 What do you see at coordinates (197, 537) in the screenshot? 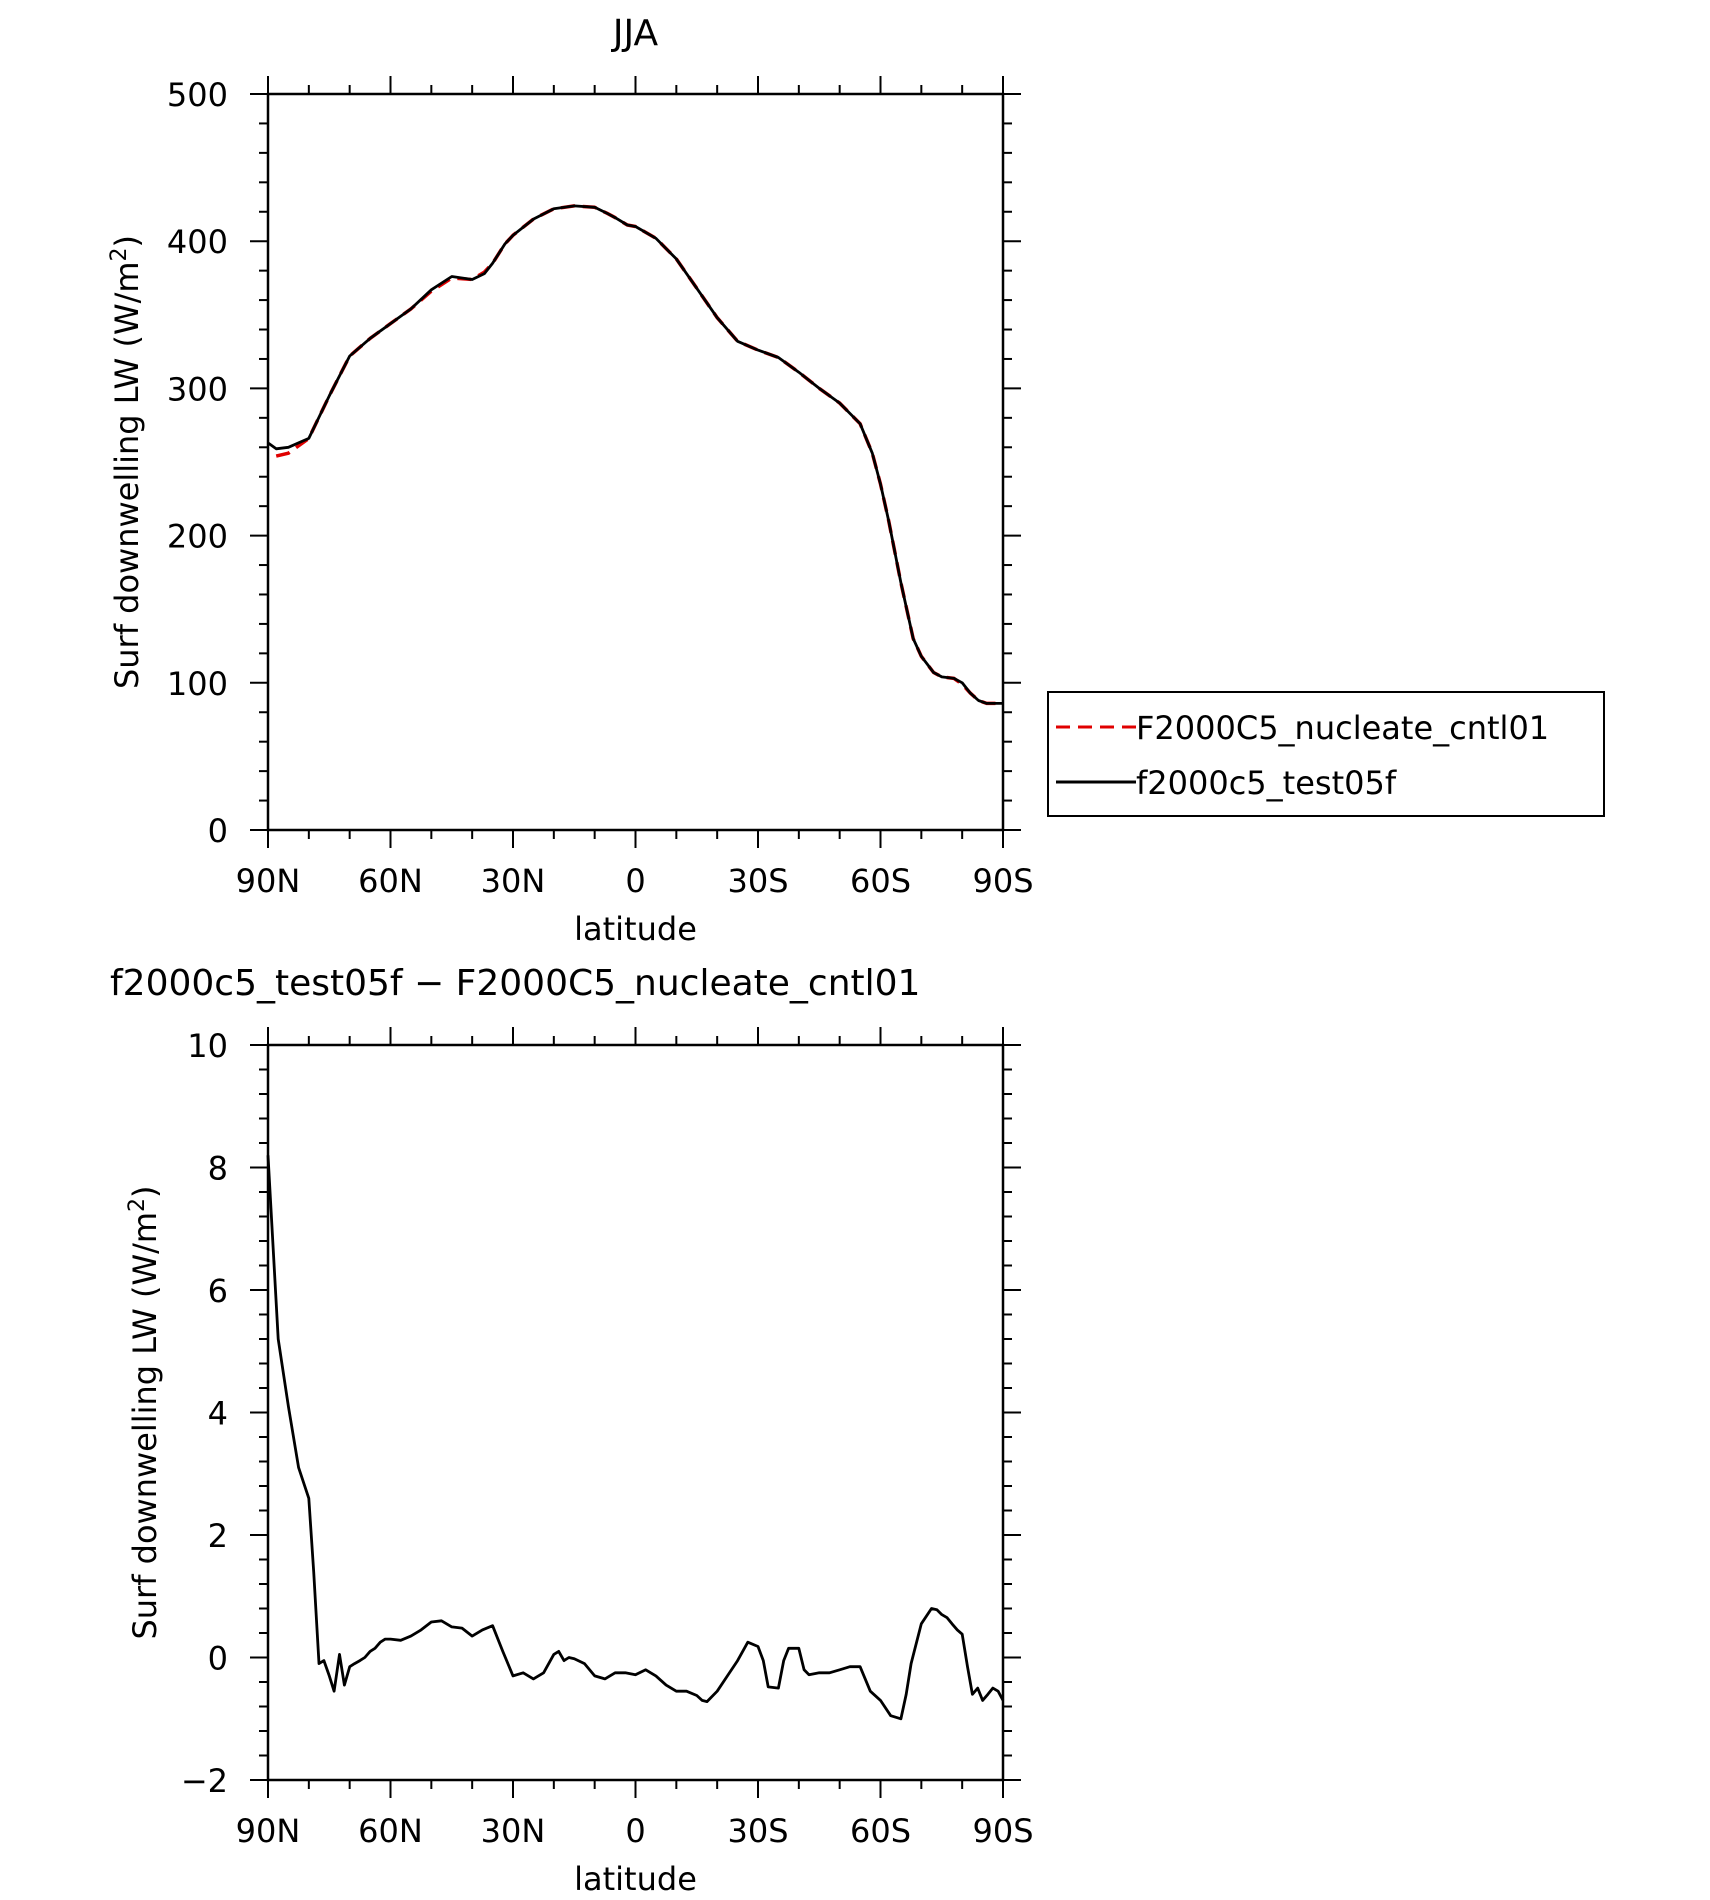
I see `y-tick-label: 200` at bounding box center [197, 537].